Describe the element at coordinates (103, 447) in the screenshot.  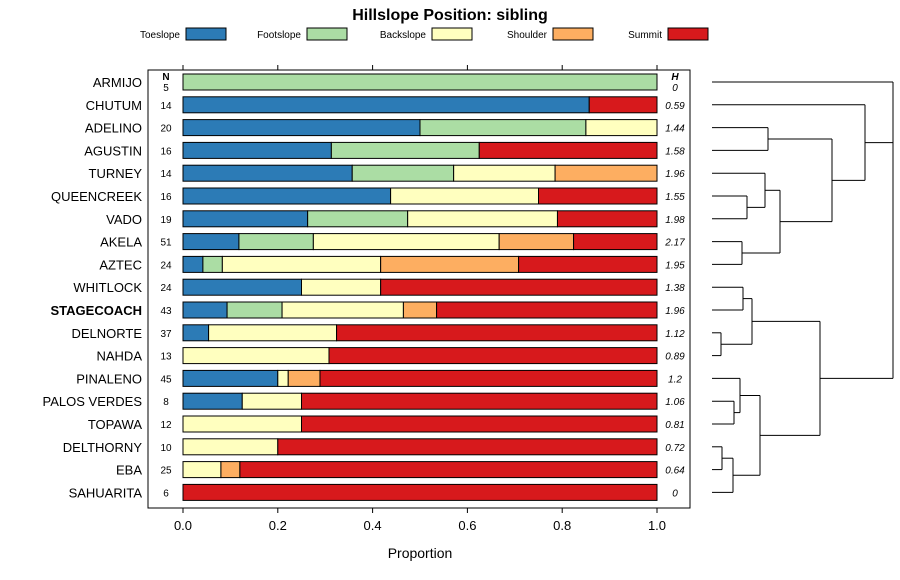
I see `category-label-delthorny: DELTHORNY` at that location.